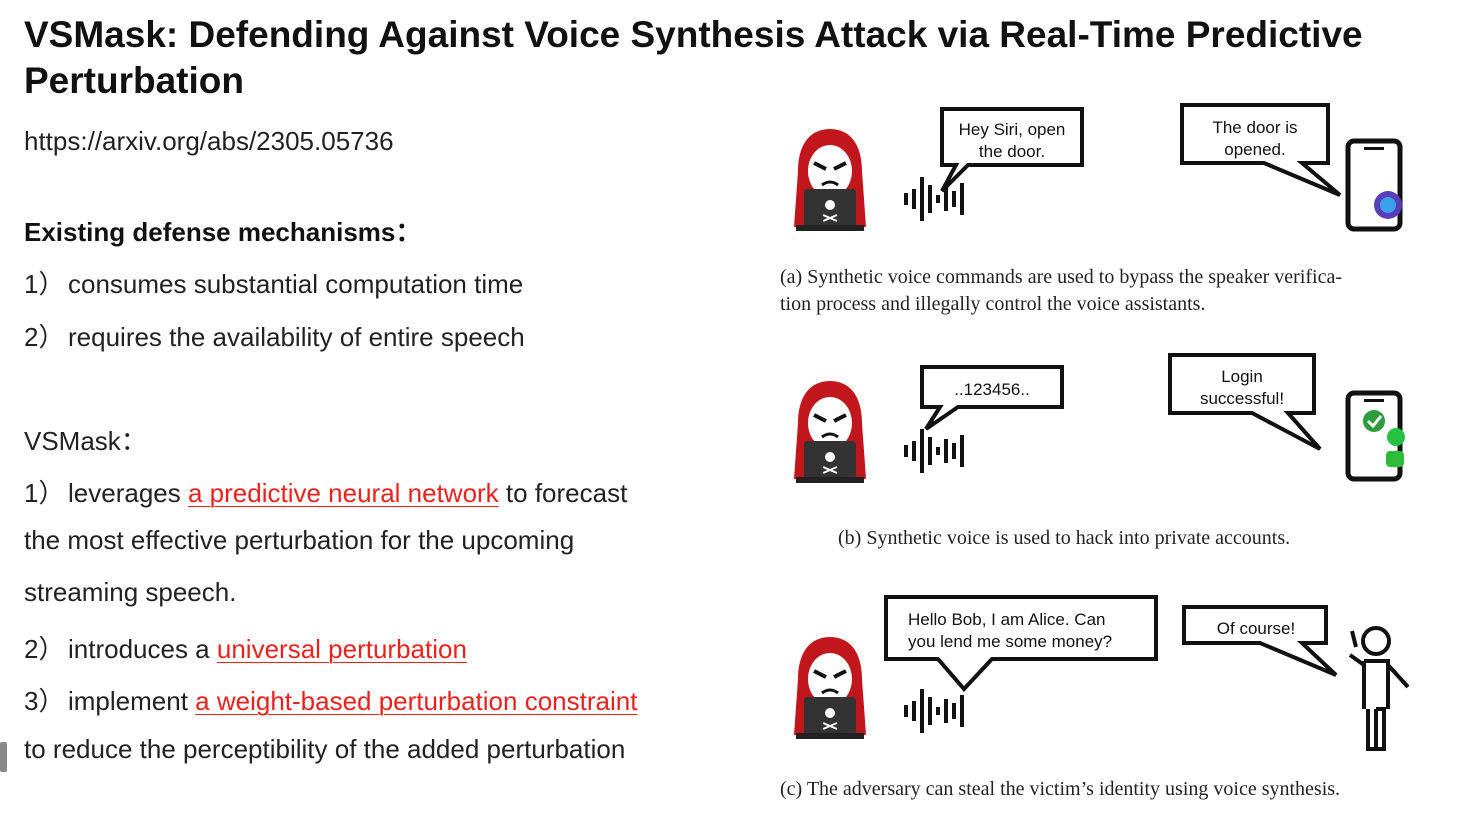  Describe the element at coordinates (130, 592) in the screenshot. I see `vsmask-item-1-cont-2: streaming speech.` at that location.